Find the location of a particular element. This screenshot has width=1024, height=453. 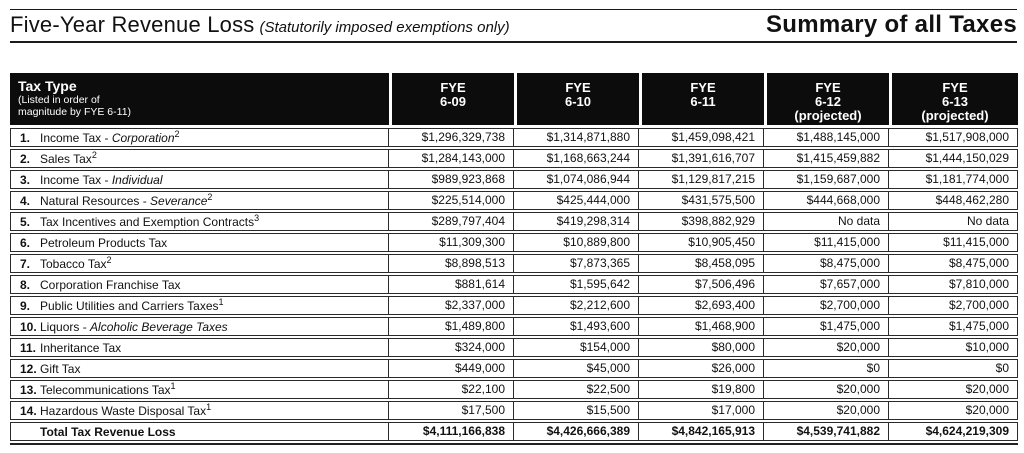

value-cell: $1,468,900 is located at coordinates (700, 326).